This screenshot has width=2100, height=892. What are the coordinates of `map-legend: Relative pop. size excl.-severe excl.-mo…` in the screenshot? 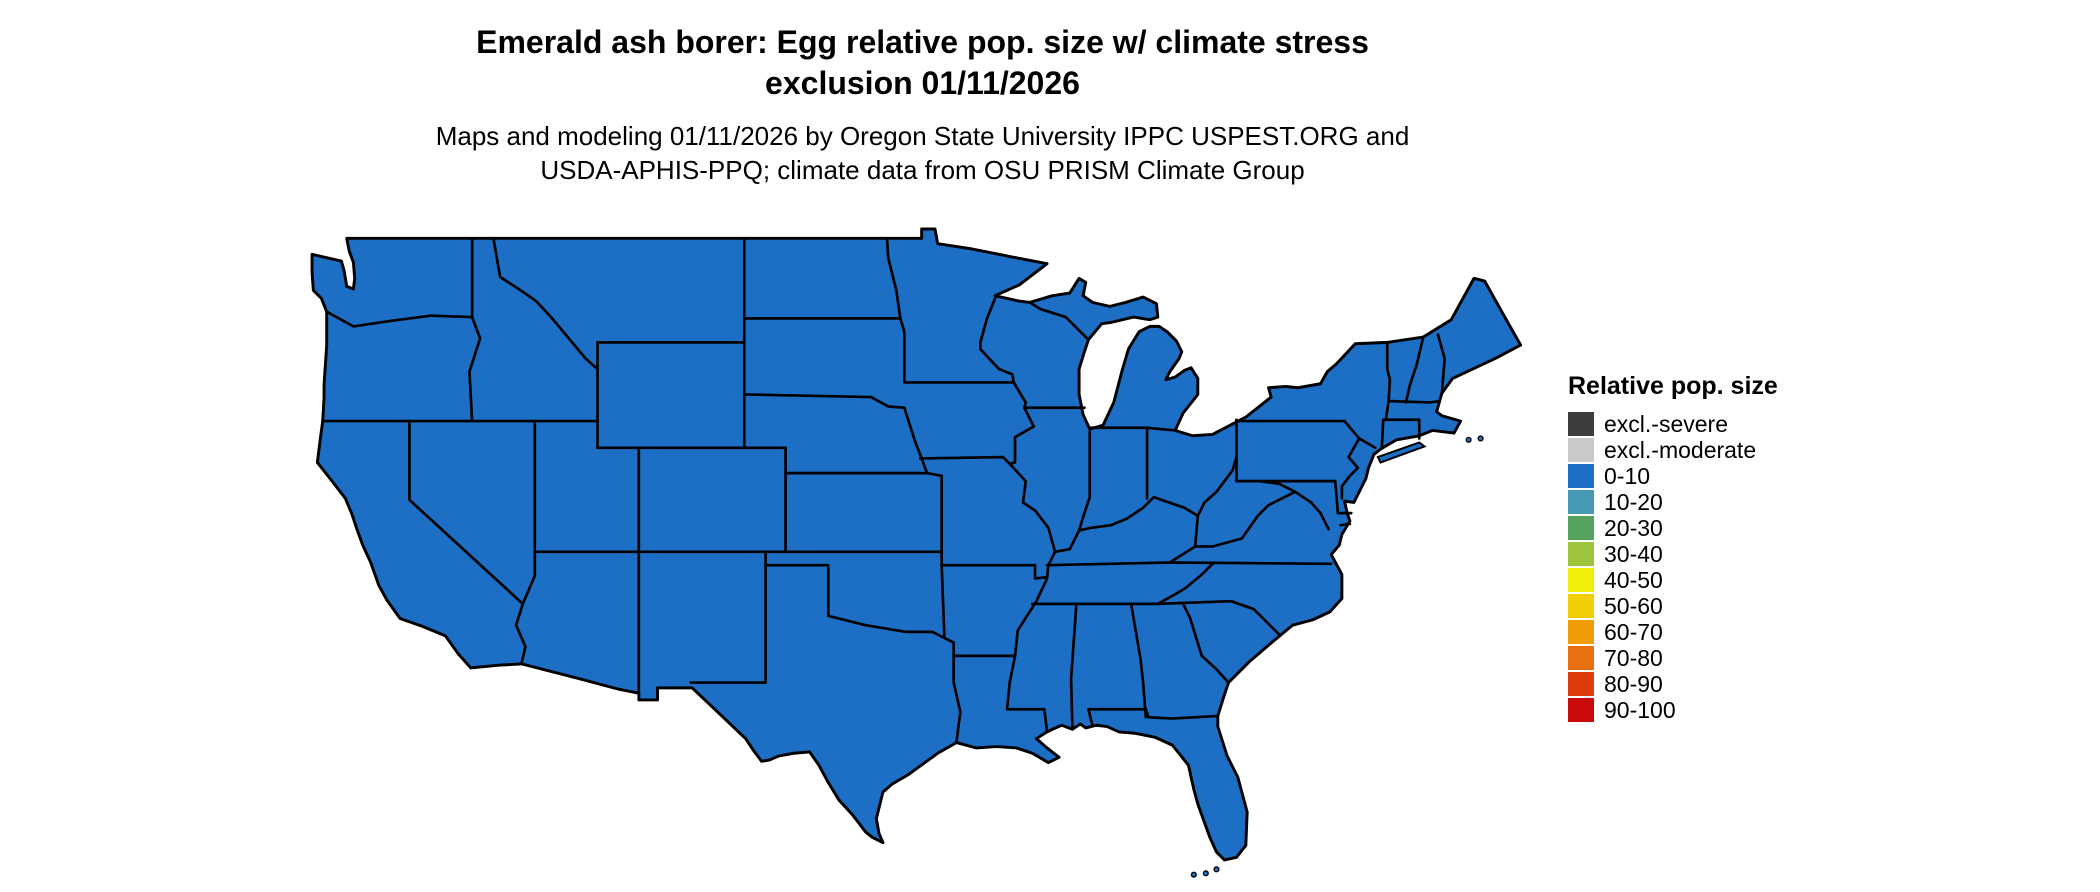 It's located at (1728, 547).